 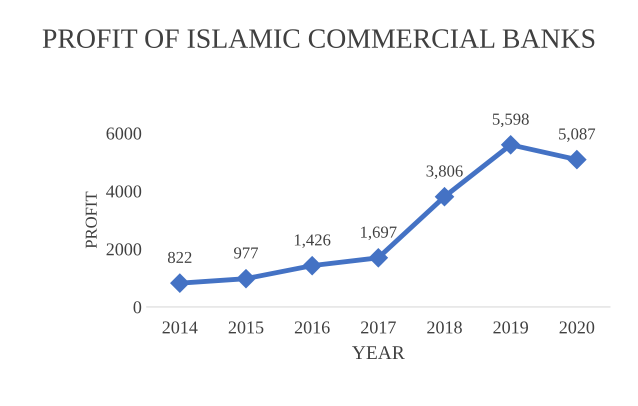 I want to click on x-tick-label: 2015, so click(x=246, y=327).